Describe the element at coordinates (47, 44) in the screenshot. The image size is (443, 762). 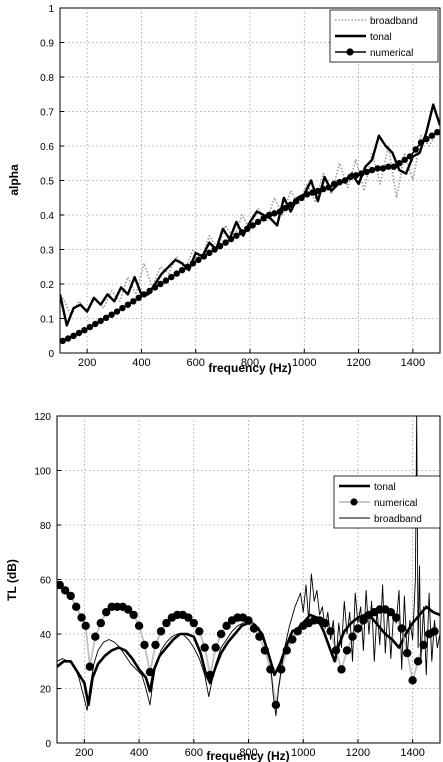
I see `y-tick-label: 0.9` at that location.